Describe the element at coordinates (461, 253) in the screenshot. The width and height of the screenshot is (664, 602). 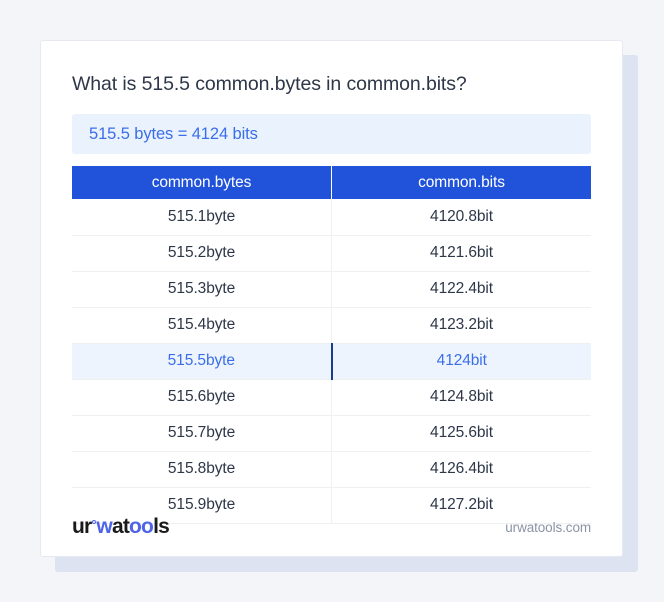
I see `cell-bits: 4121.6bit` at that location.